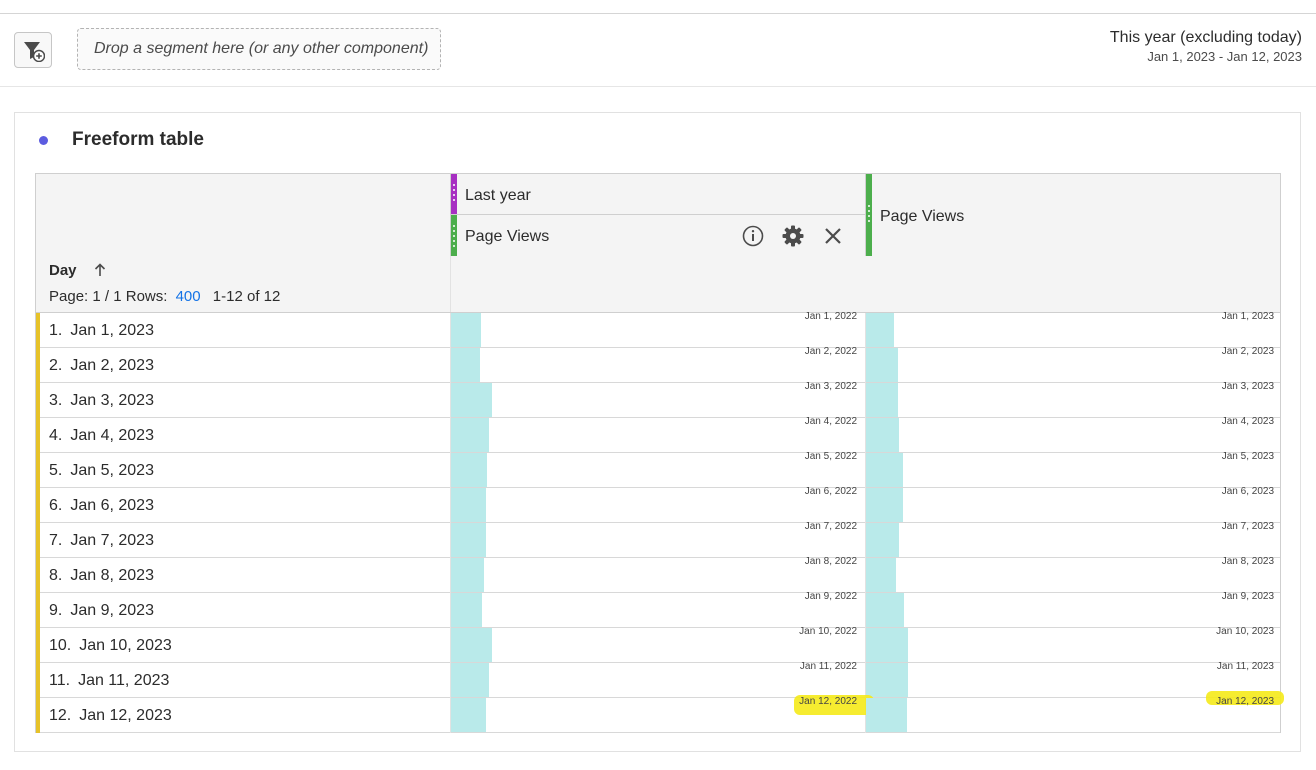 This screenshot has height=770, width=1316. What do you see at coordinates (100, 270) in the screenshot?
I see `sort-ascending-icon` at bounding box center [100, 270].